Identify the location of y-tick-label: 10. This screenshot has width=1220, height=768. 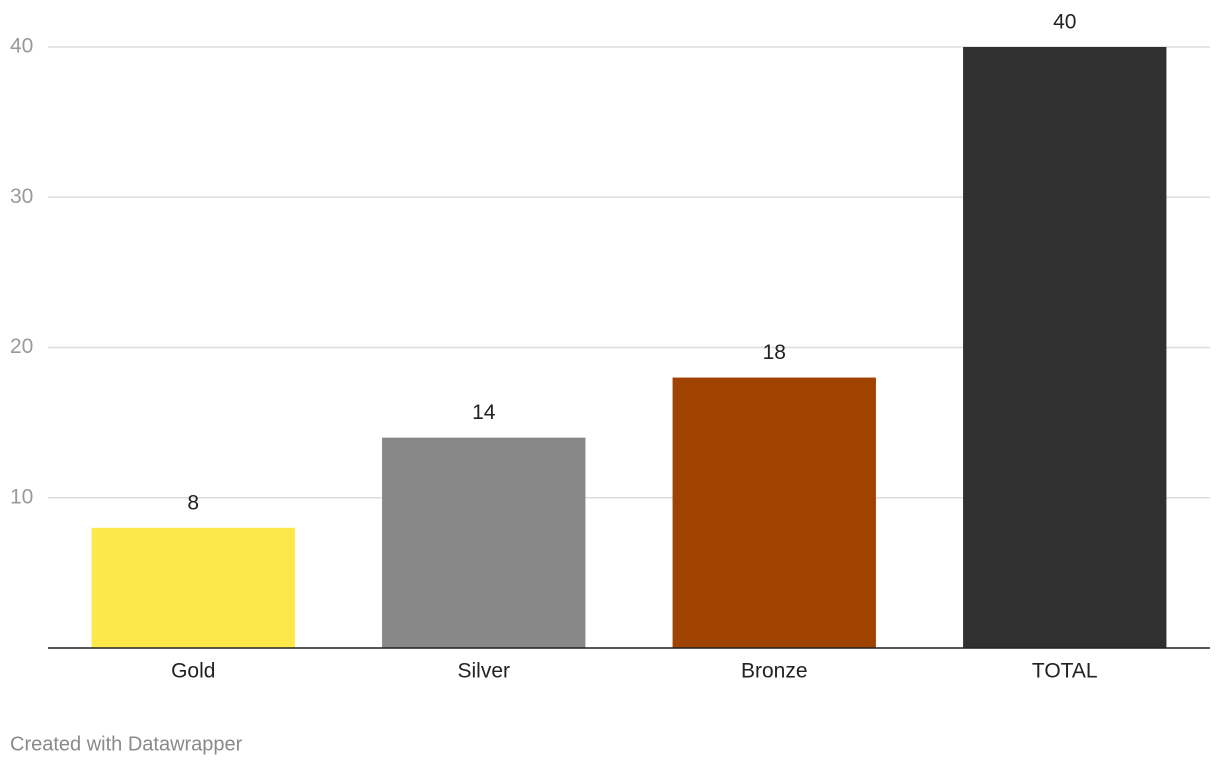
(21, 496).